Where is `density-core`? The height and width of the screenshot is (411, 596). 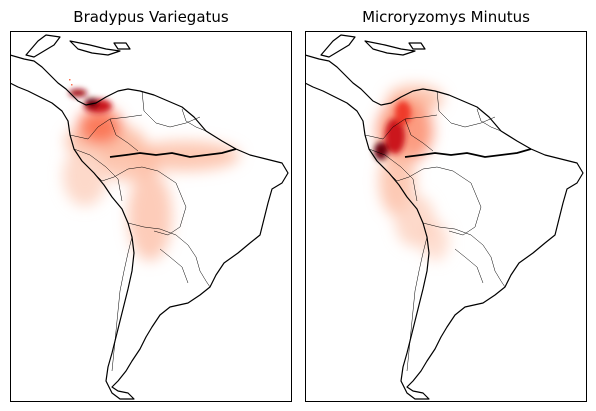
density-core is located at coordinates (90, 101).